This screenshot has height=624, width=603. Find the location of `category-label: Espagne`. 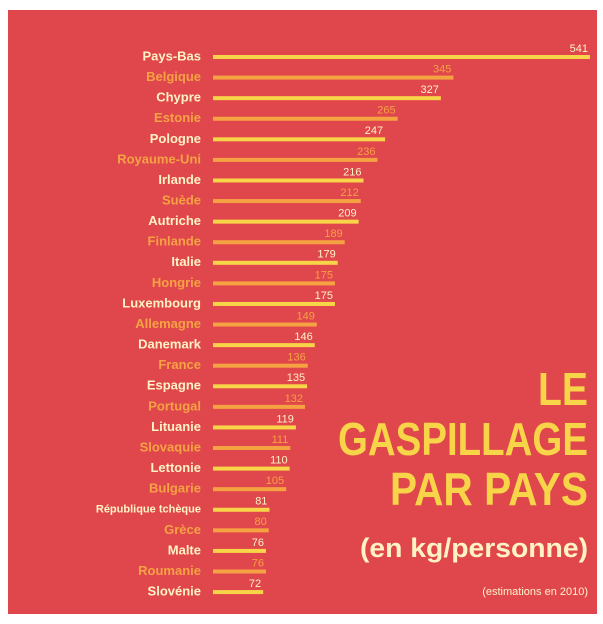

category-label: Espagne is located at coordinates (174, 385).